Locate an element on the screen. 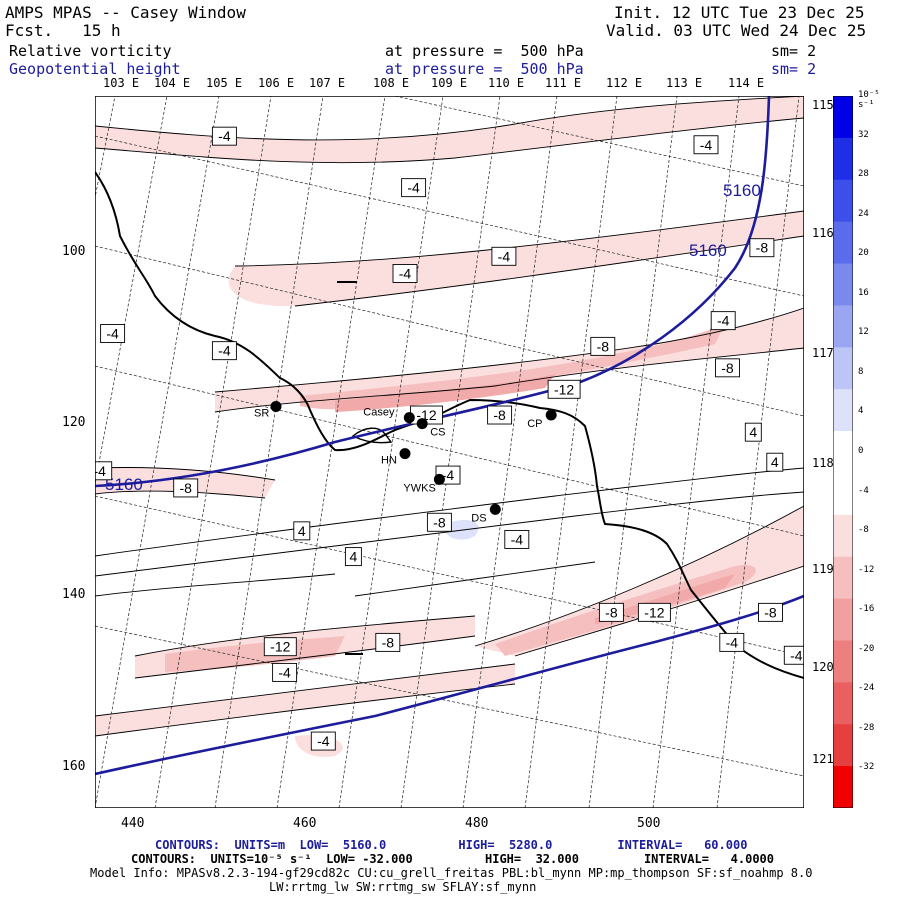 Image resolution: width=900 pixels, height=900 pixels. x-tick-440: 440 is located at coordinates (133, 823).